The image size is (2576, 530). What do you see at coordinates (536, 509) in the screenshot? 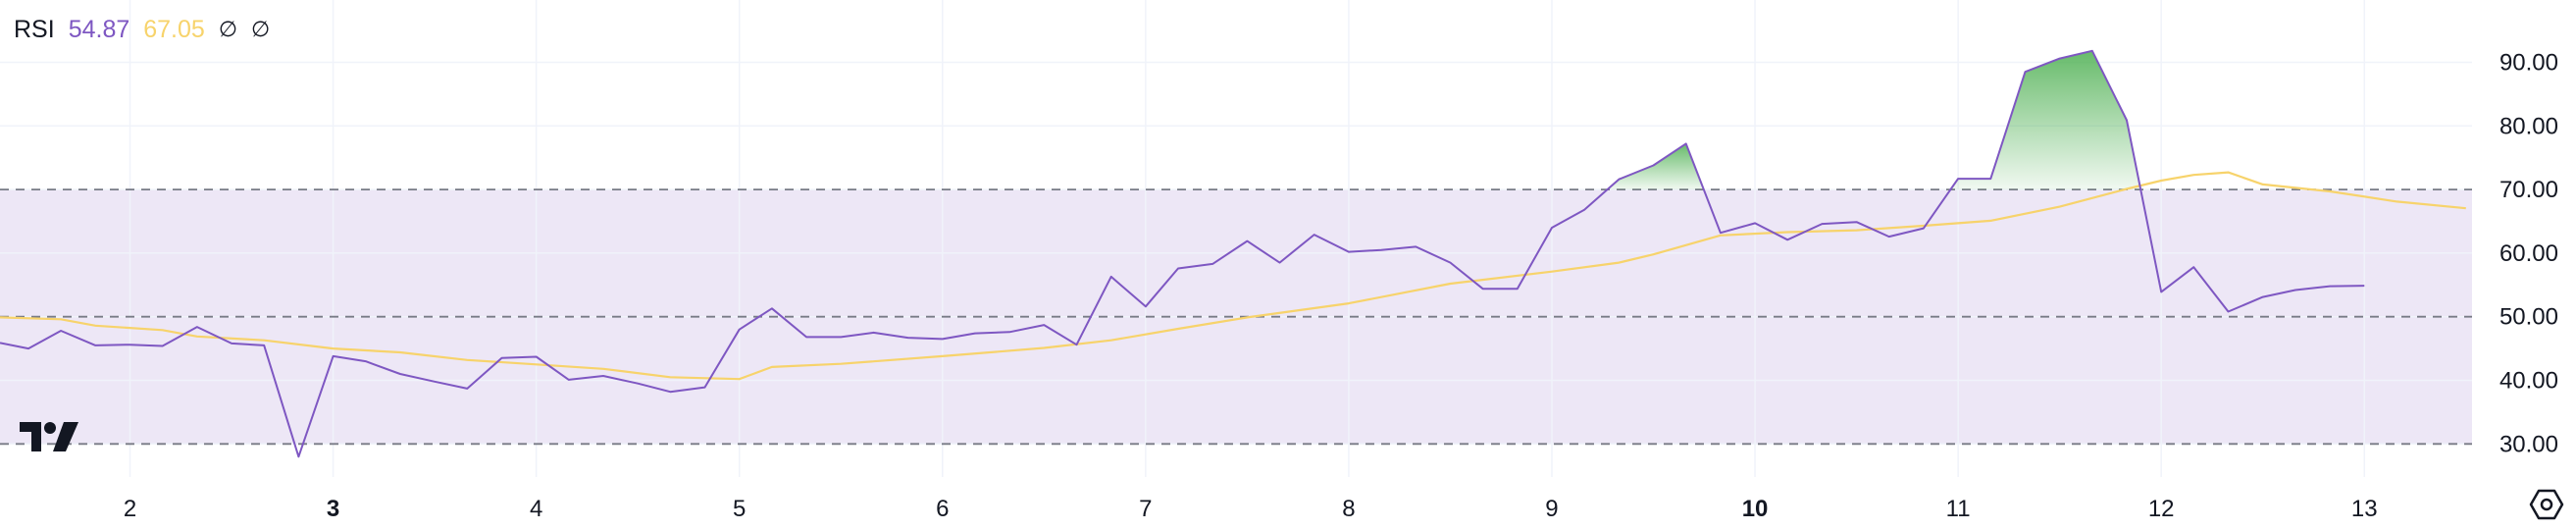
I see `x-tick-label: 4` at bounding box center [536, 509].